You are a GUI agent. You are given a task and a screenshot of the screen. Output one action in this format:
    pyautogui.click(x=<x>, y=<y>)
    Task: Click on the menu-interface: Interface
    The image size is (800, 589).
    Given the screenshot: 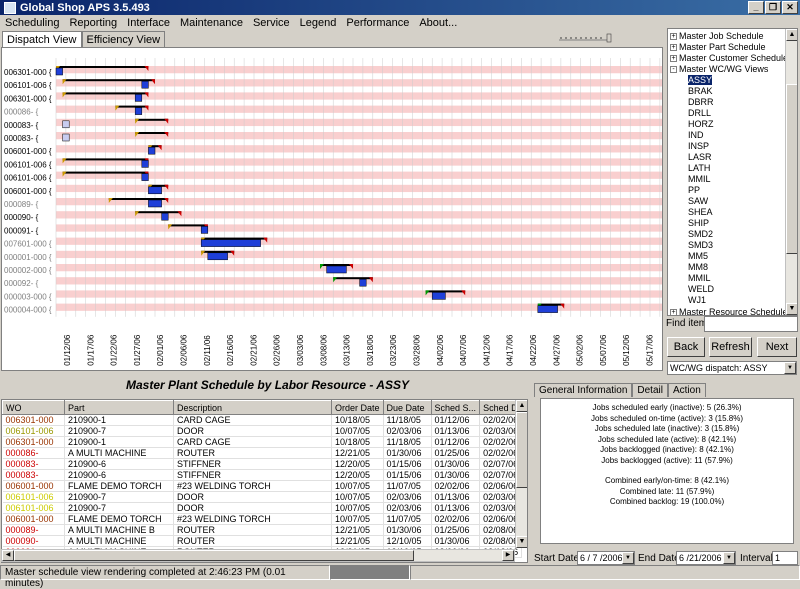 What is the action you would take?
    pyautogui.click(x=148, y=23)
    